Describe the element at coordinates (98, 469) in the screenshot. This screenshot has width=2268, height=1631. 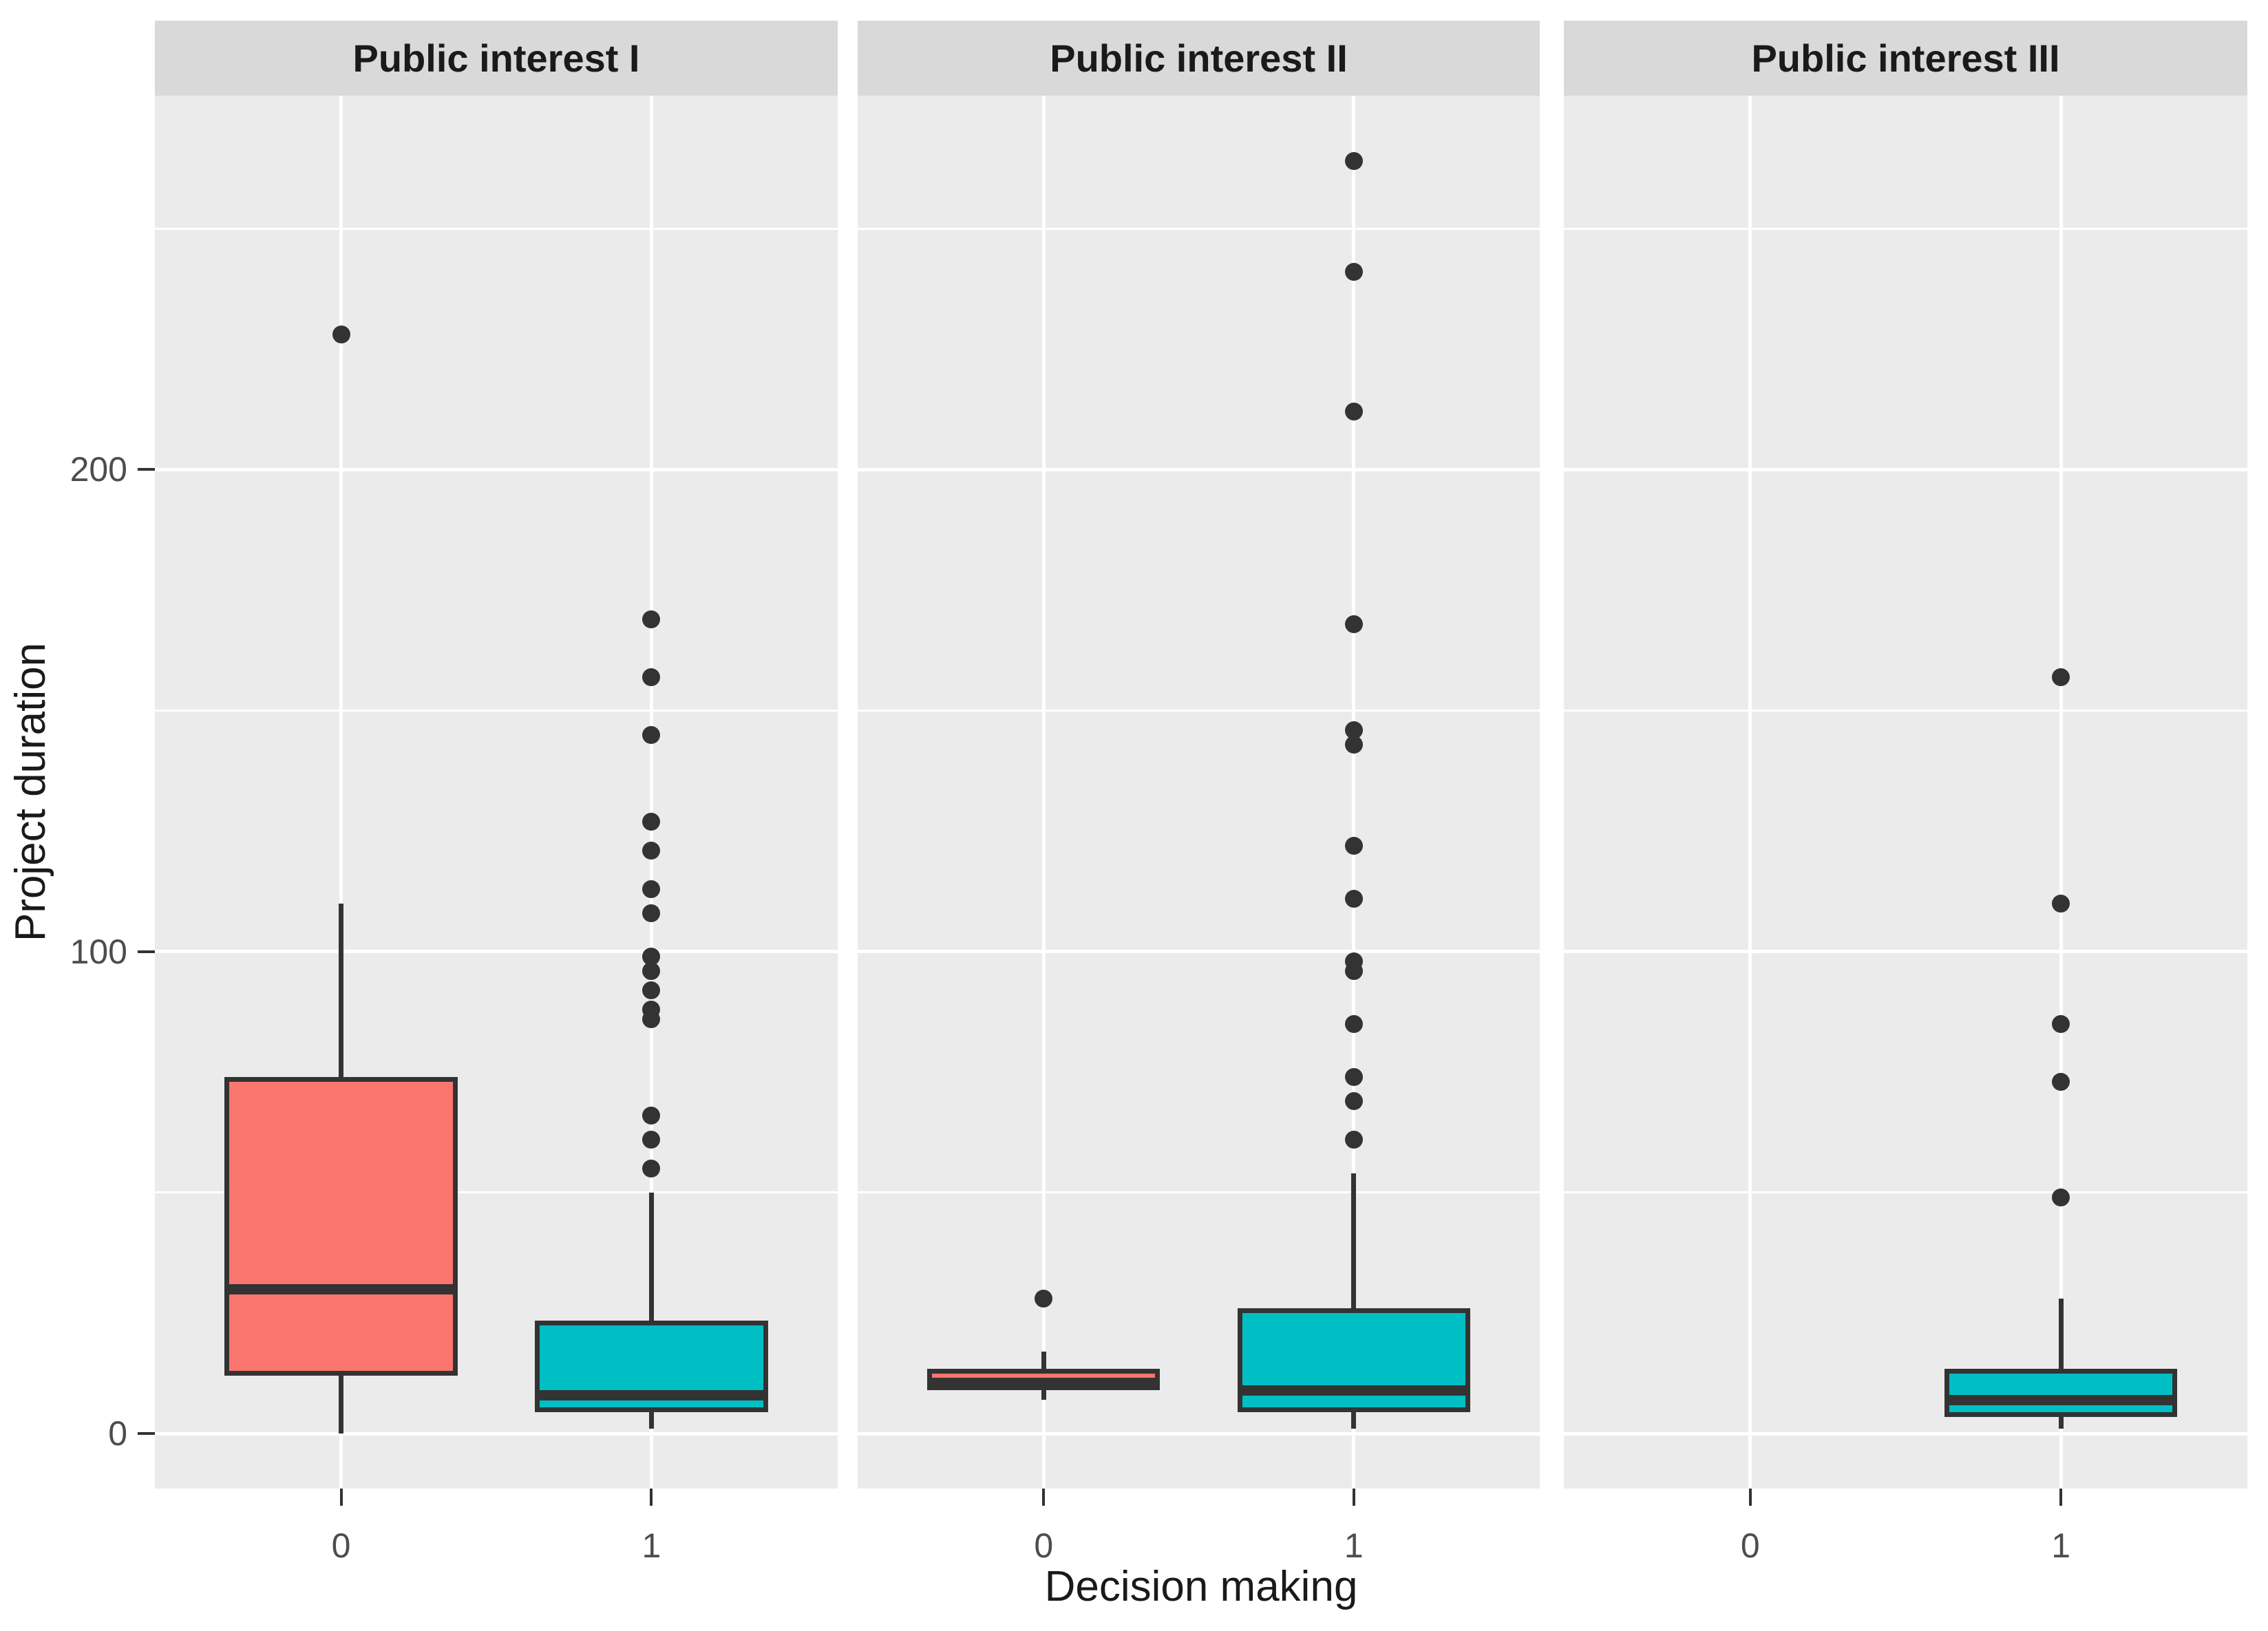
I see `y-tick-label: 200` at that location.